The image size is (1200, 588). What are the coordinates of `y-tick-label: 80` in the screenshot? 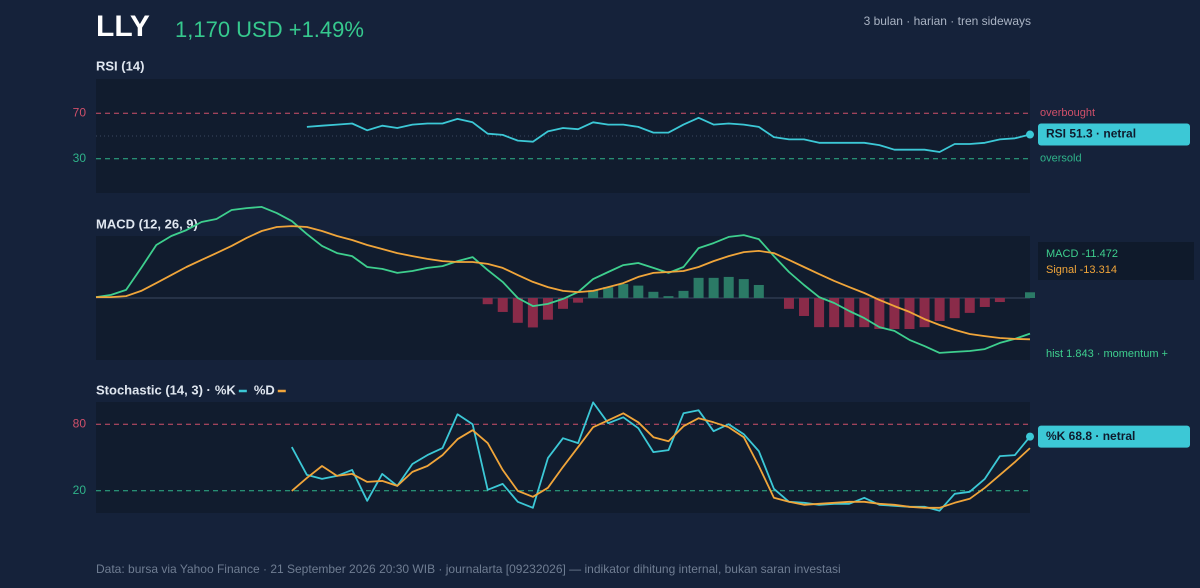 It's located at (80, 423).